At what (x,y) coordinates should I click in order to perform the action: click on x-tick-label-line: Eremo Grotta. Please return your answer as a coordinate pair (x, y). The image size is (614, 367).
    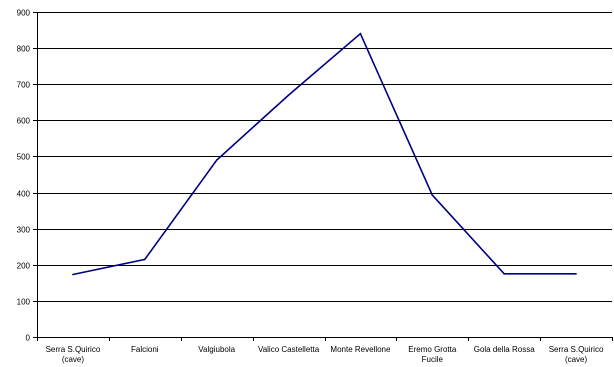
    Looking at the image, I should click on (432, 349).